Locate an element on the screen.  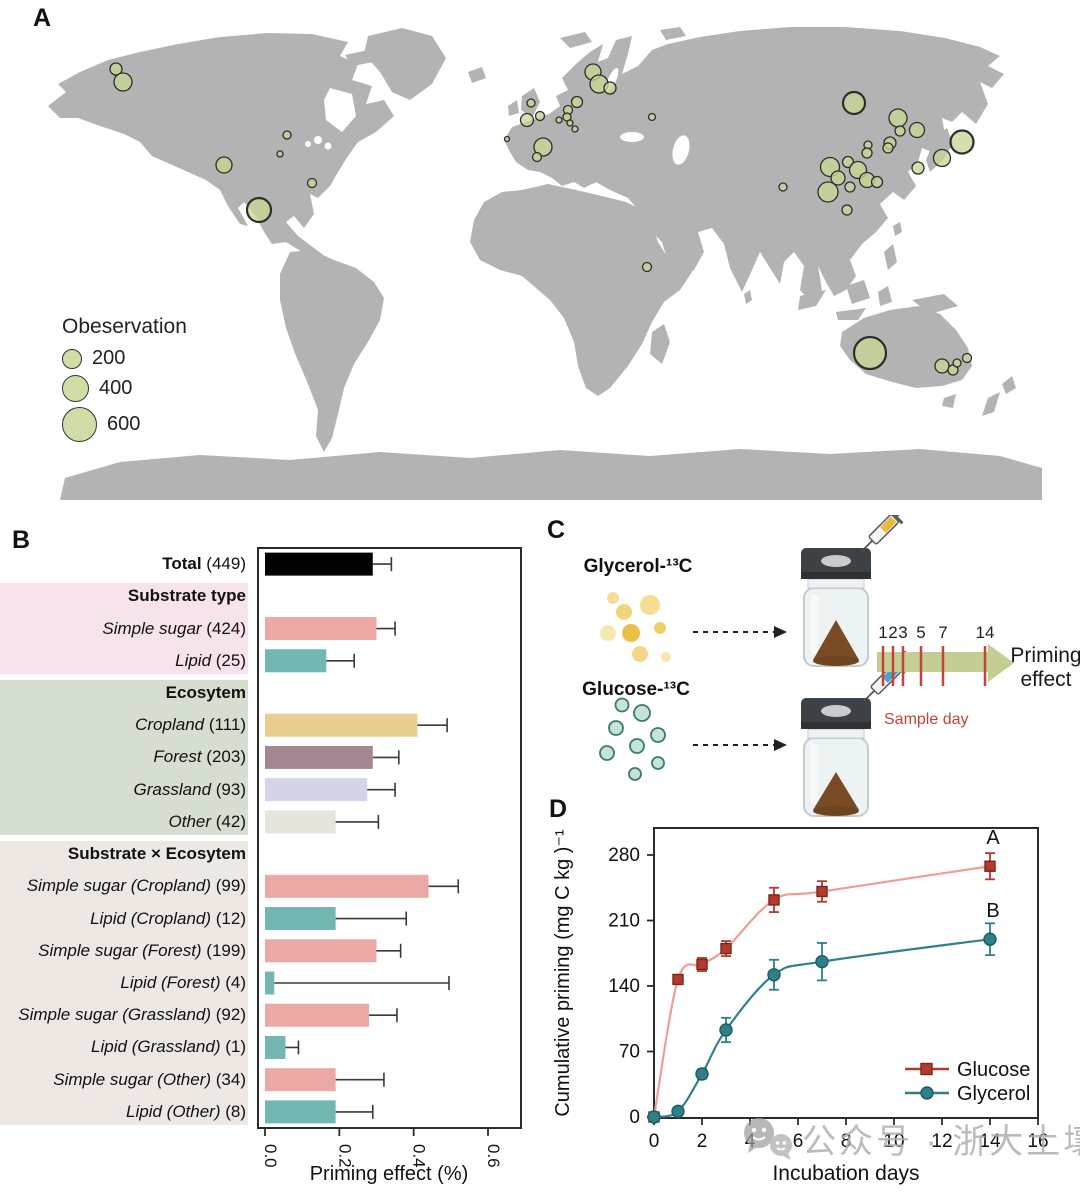
panel-b-label: B is located at coordinates (21, 540).